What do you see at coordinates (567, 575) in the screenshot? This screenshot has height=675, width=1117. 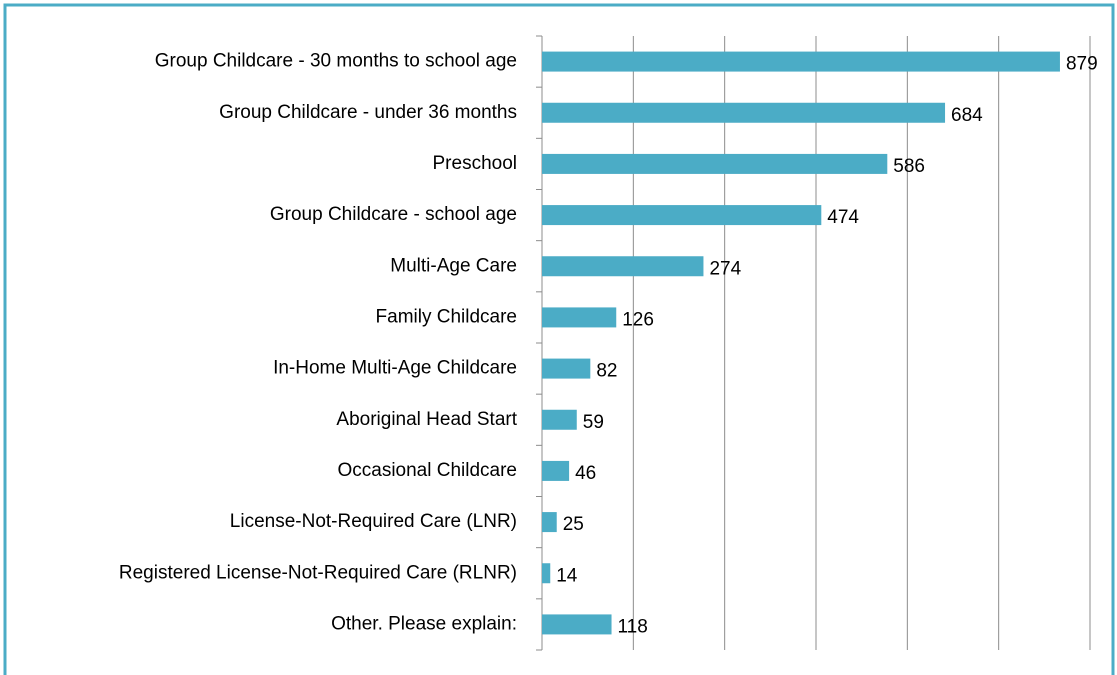 I see `data-label: 14` at bounding box center [567, 575].